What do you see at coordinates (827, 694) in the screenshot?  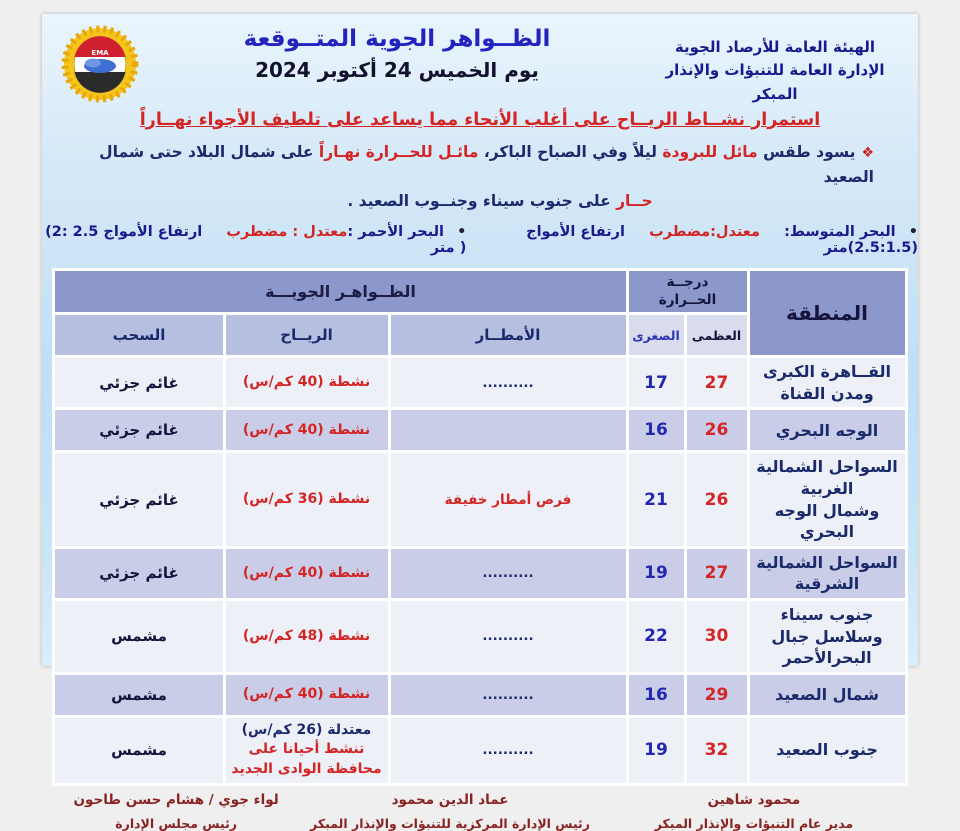 I see `region-cell: شمال الصعيد` at bounding box center [827, 694].